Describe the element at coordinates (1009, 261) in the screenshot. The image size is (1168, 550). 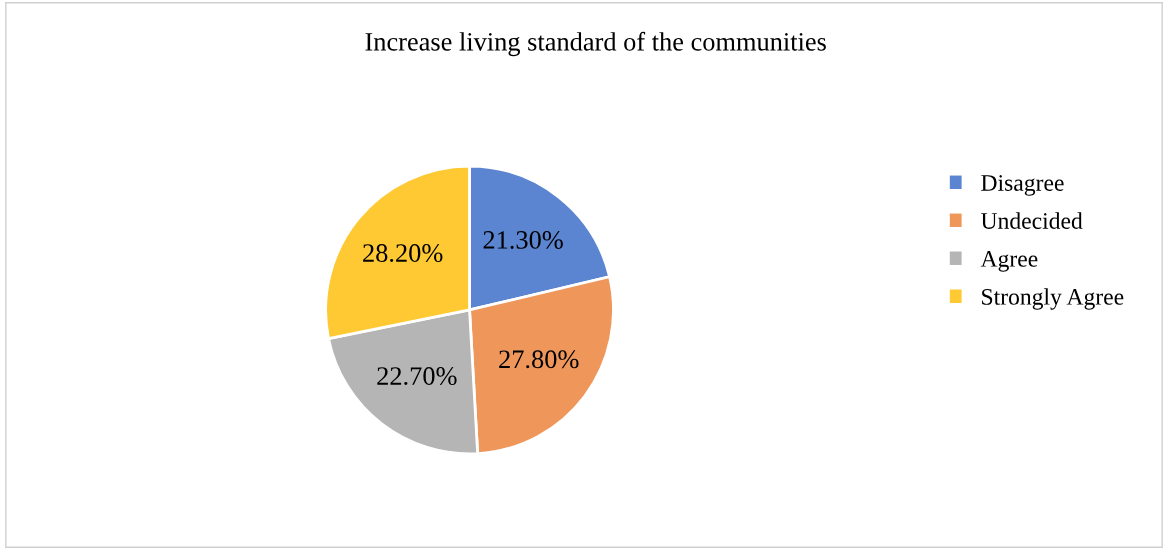
I see `legend-label: Agree` at that location.